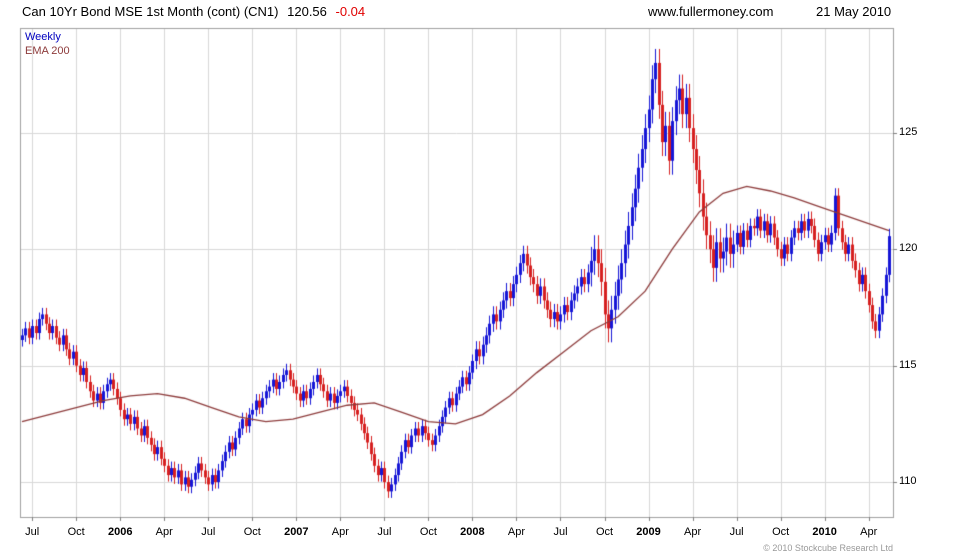 The width and height of the screenshot is (980, 560). What do you see at coordinates (350, 11) in the screenshot?
I see `price-change: -0.04` at bounding box center [350, 11].